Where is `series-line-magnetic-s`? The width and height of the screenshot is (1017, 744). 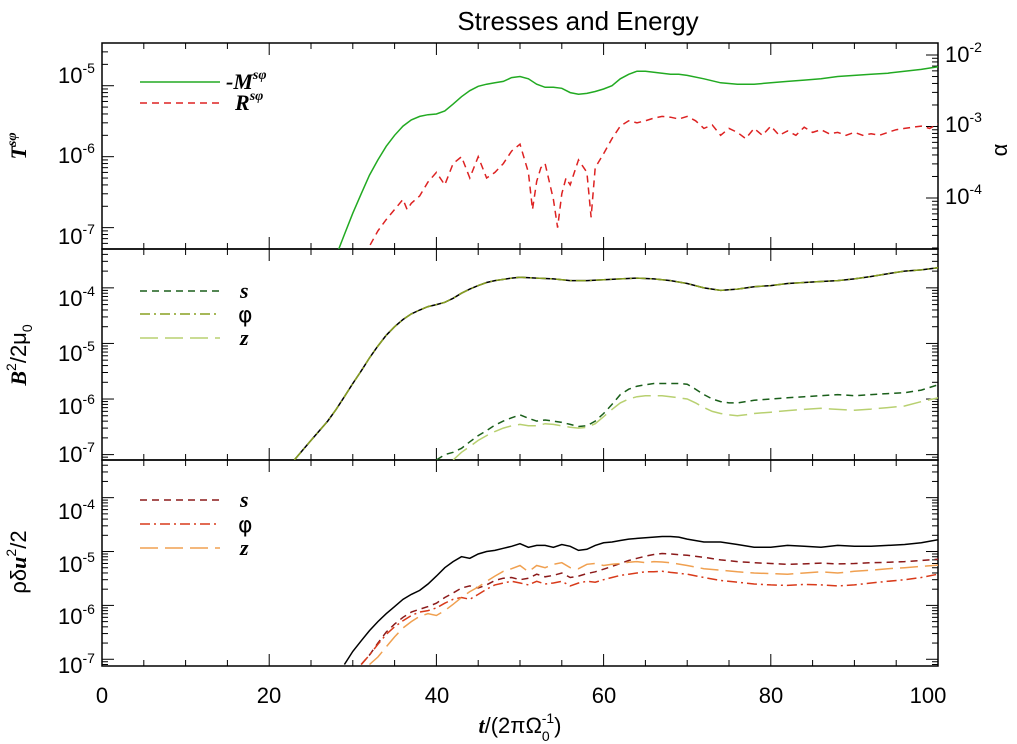
series-line-magnetic-s is located at coordinates (686, 421).